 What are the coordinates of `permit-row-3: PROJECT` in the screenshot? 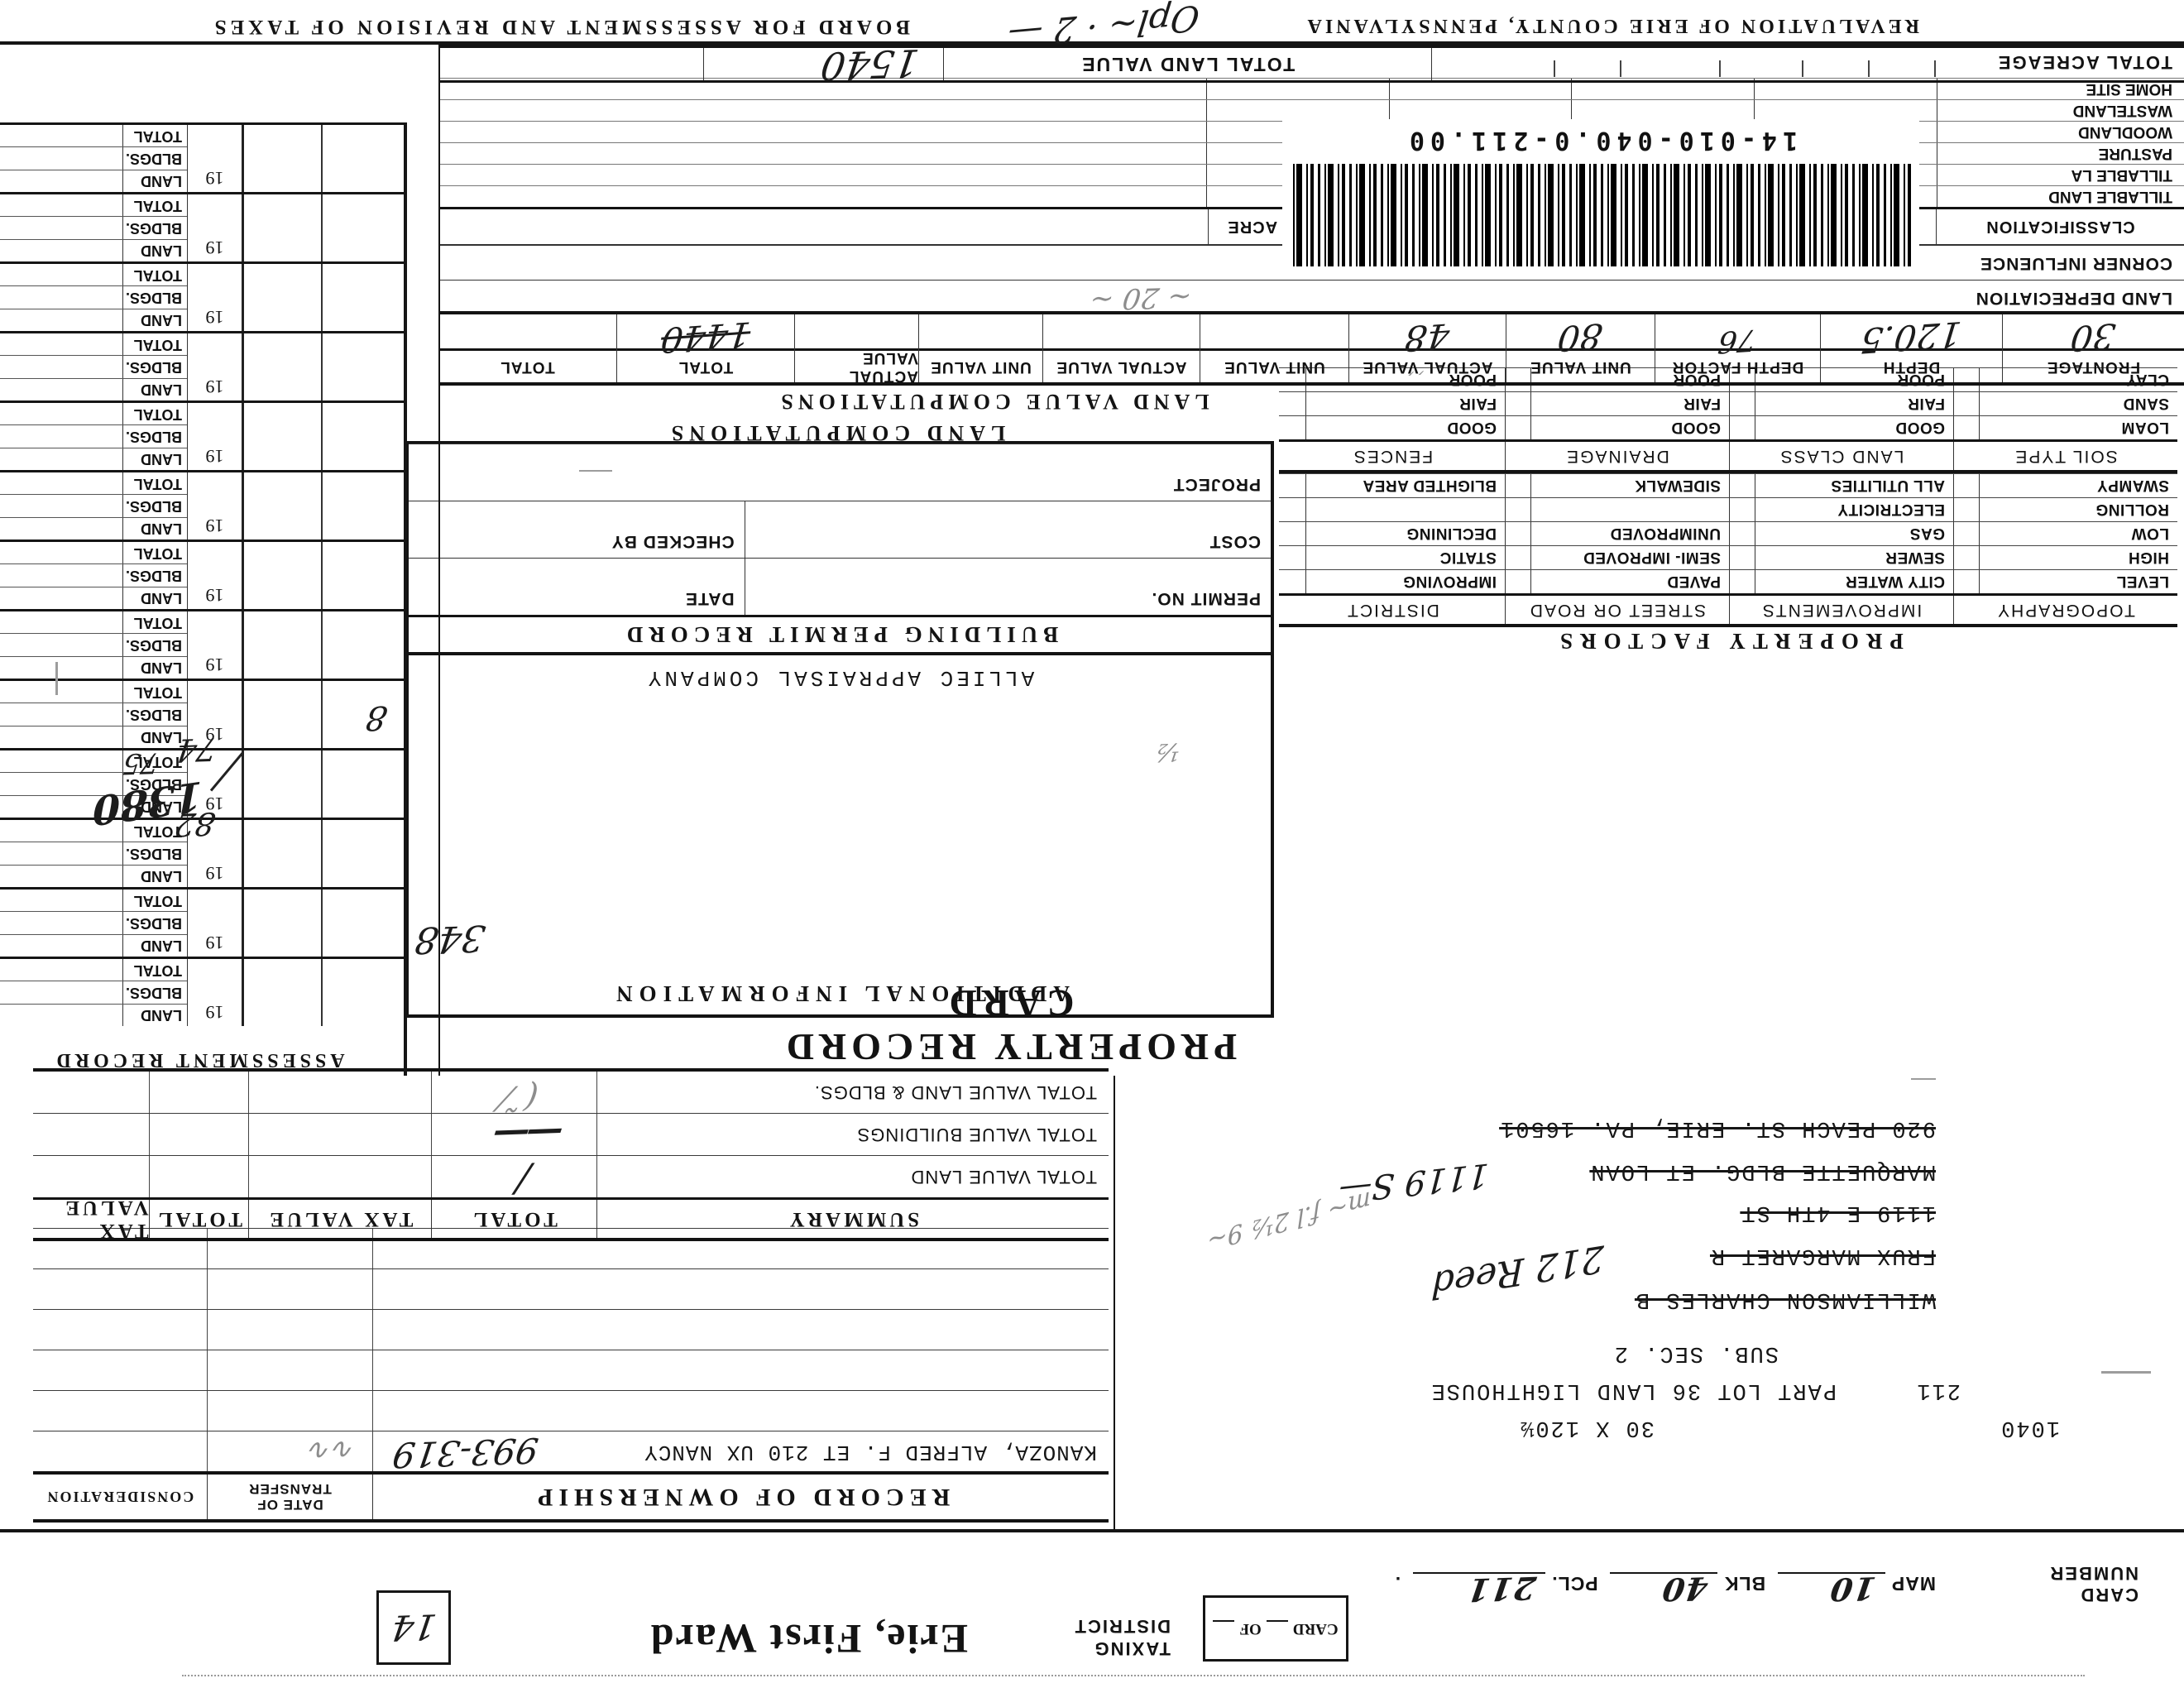 It's located at (840, 472).